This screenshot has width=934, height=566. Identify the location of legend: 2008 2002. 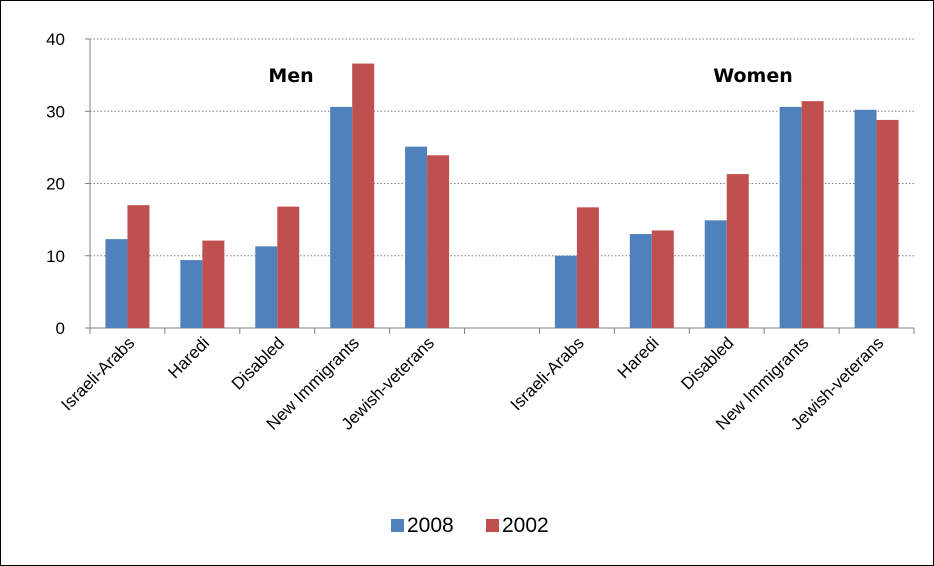
(470, 525).